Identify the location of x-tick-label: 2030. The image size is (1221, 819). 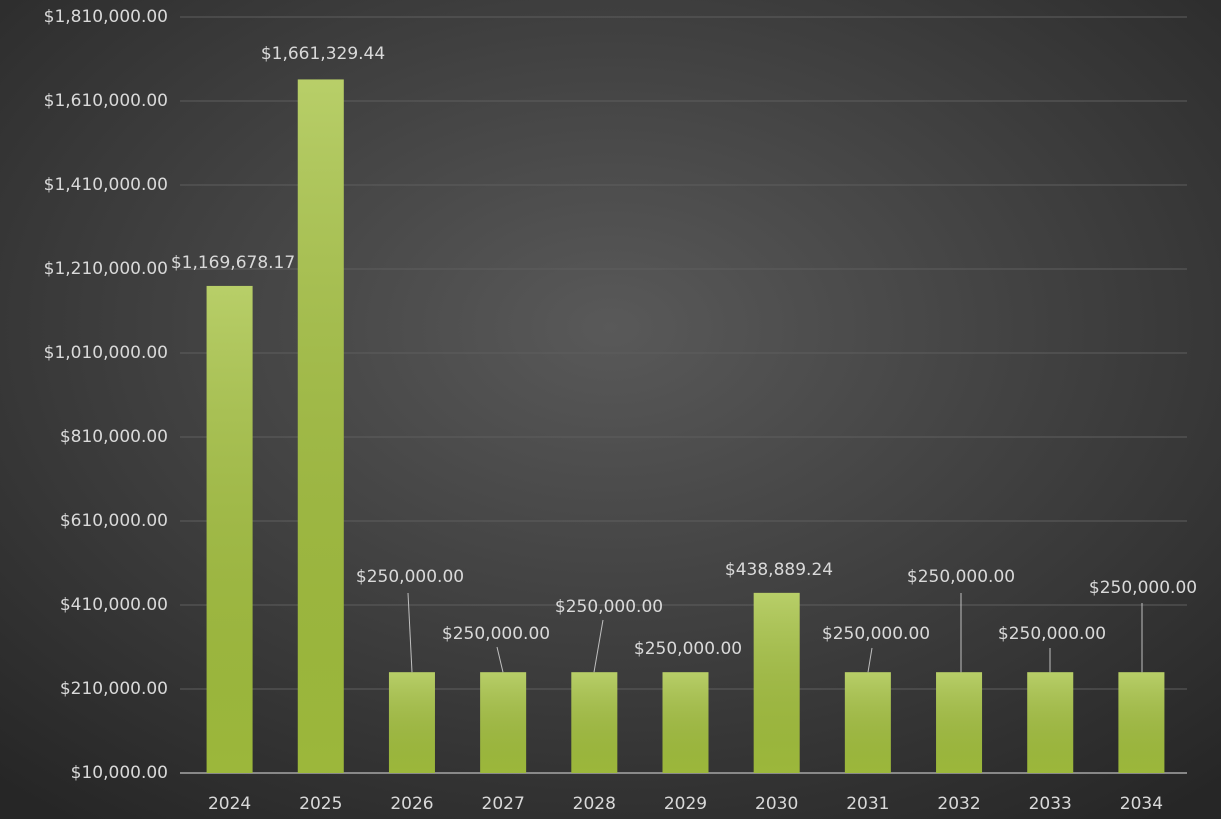
(776, 804).